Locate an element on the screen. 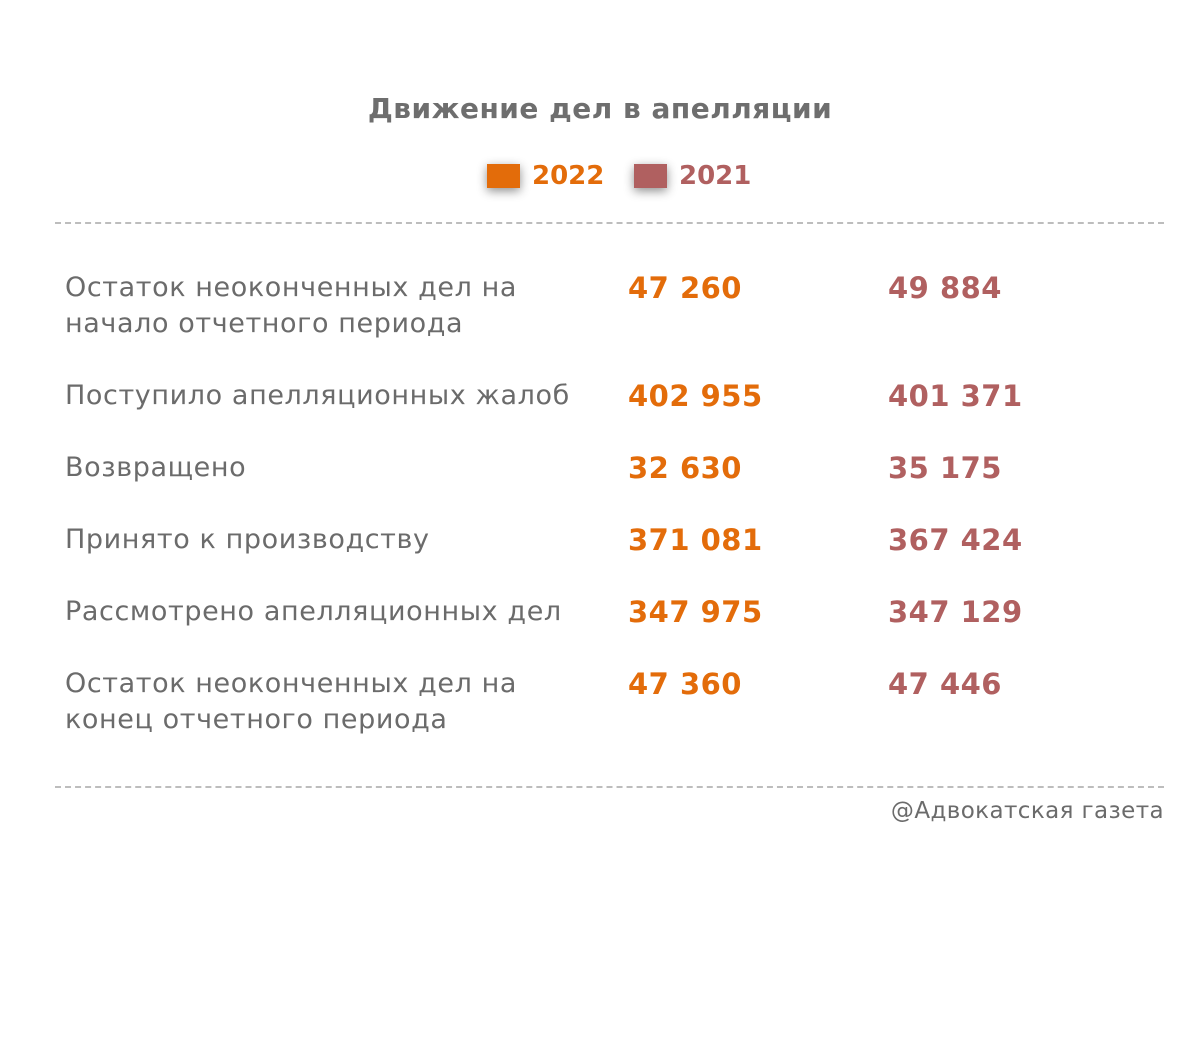 This screenshot has width=1200, height=1049. value-2021: 35 175 is located at coordinates (945, 468).